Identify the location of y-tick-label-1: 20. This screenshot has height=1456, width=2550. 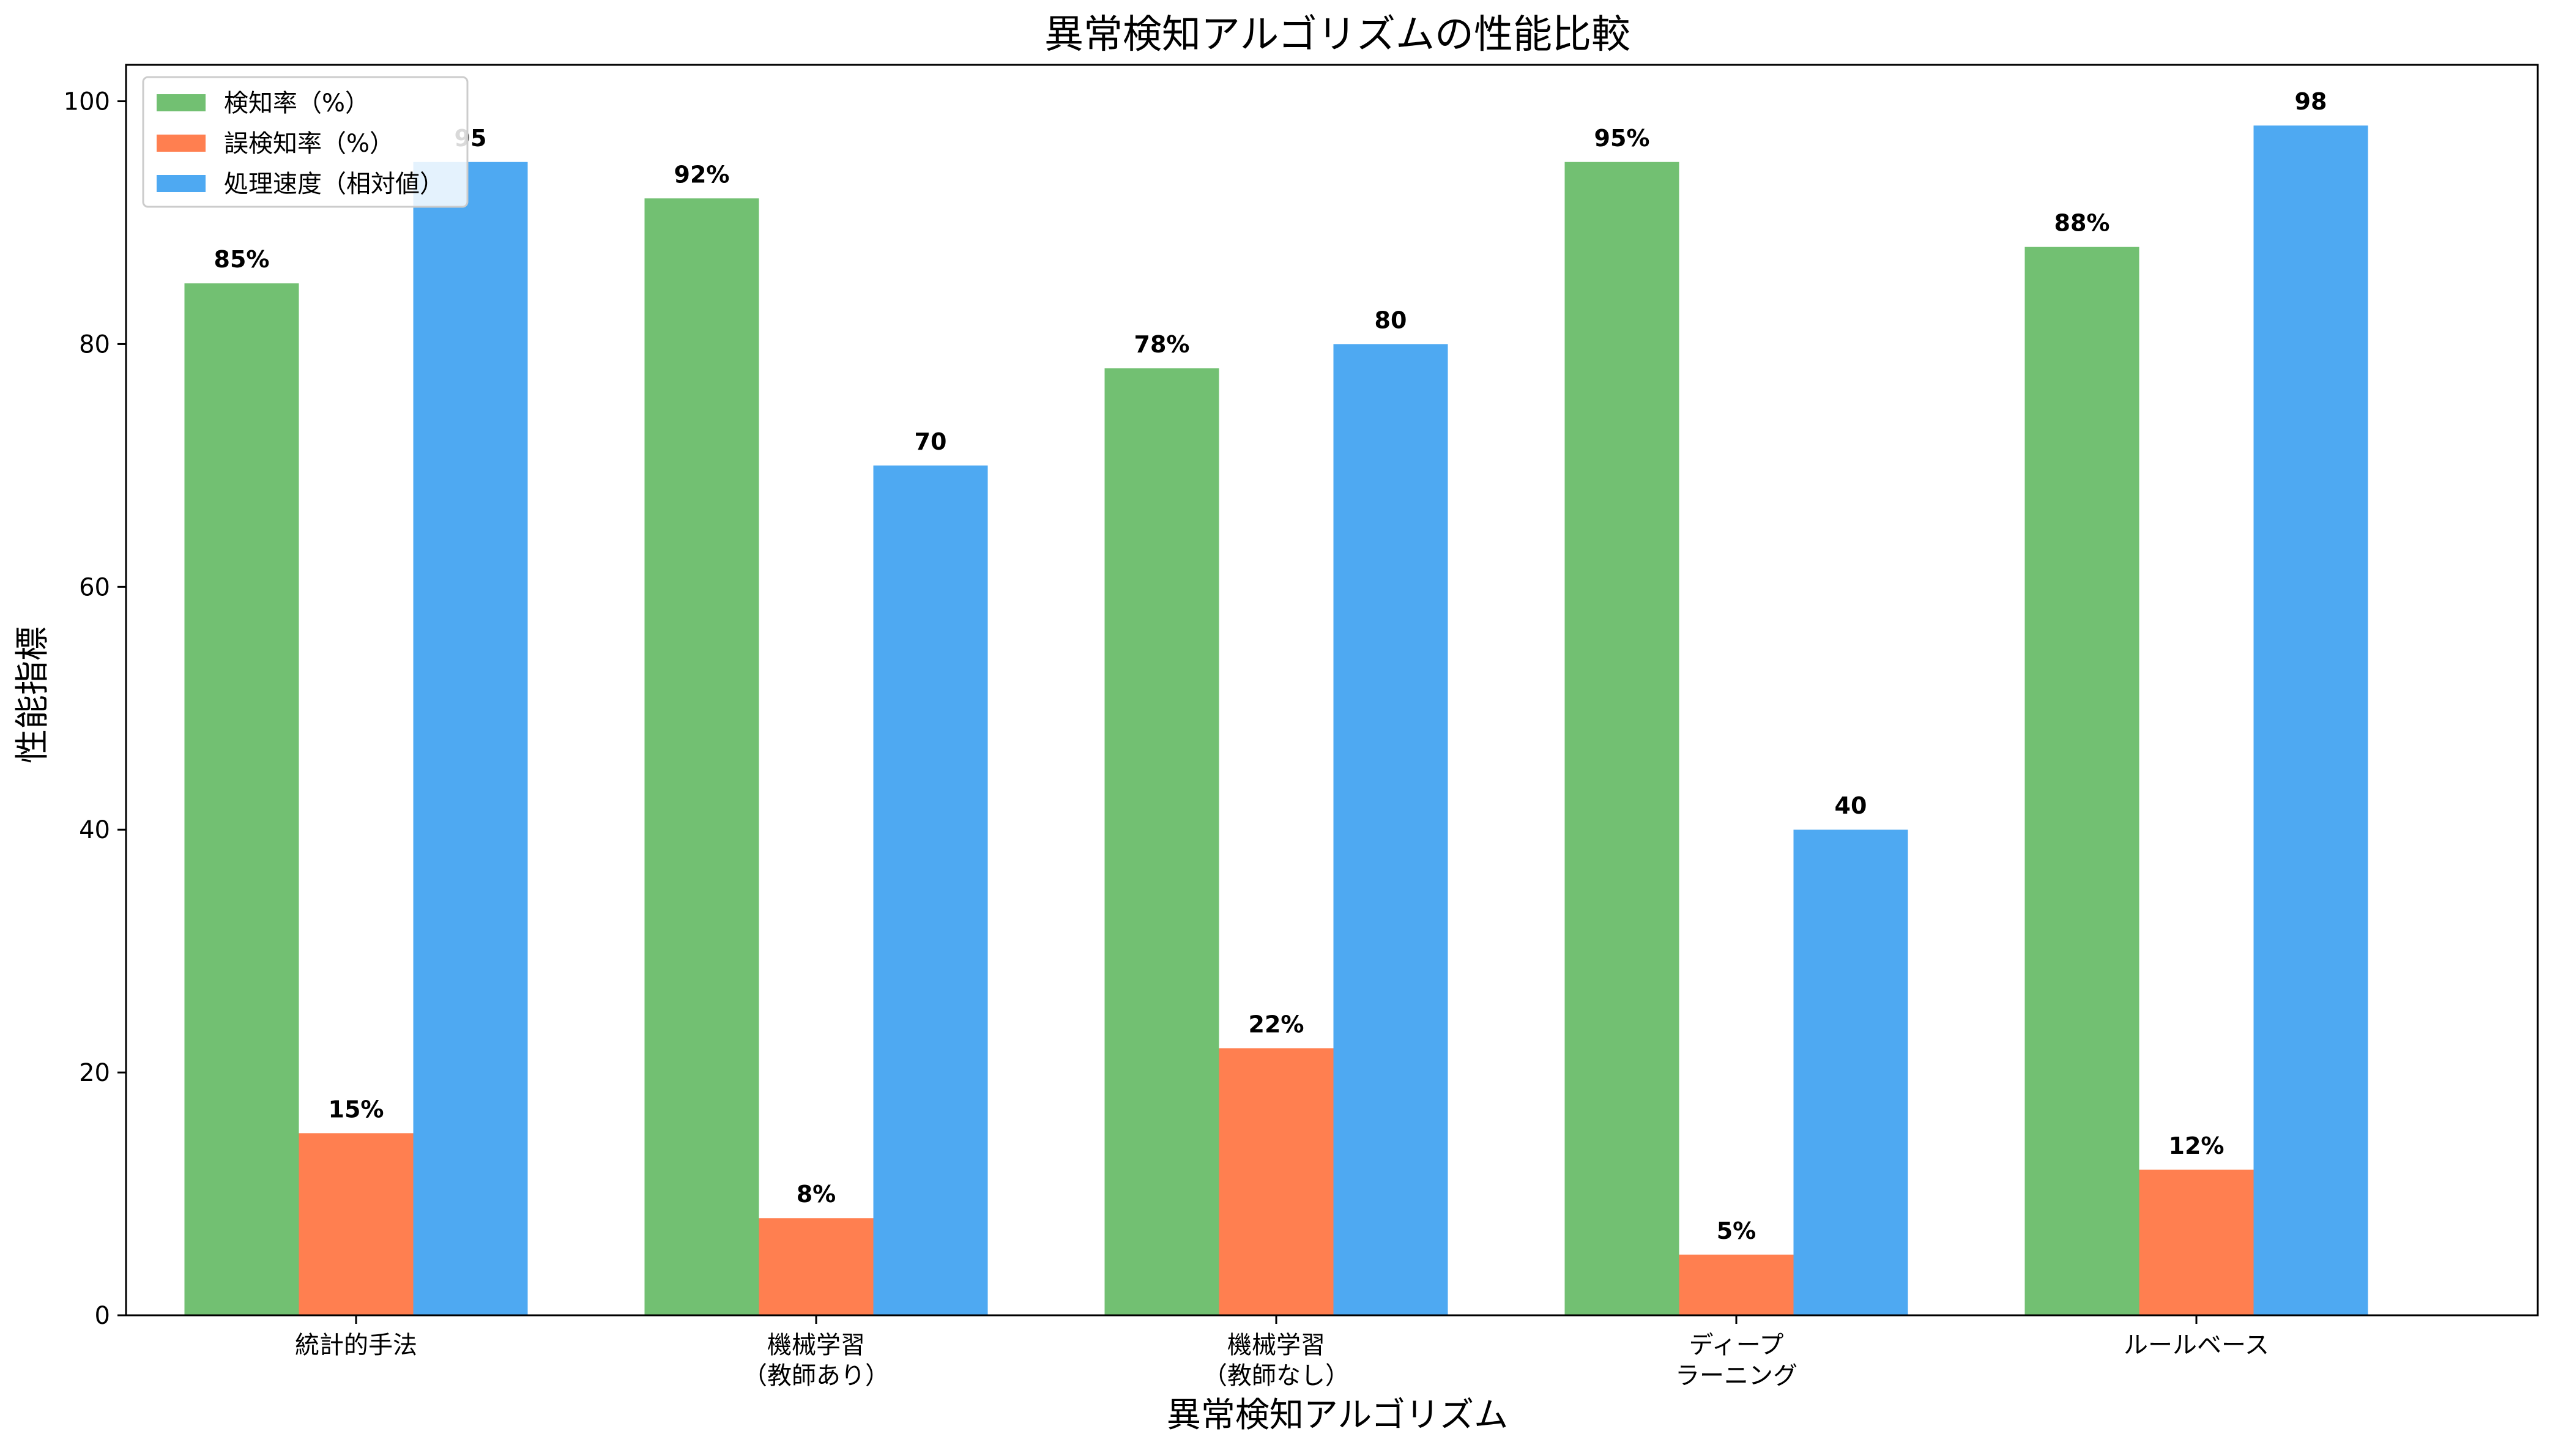
(95, 1073).